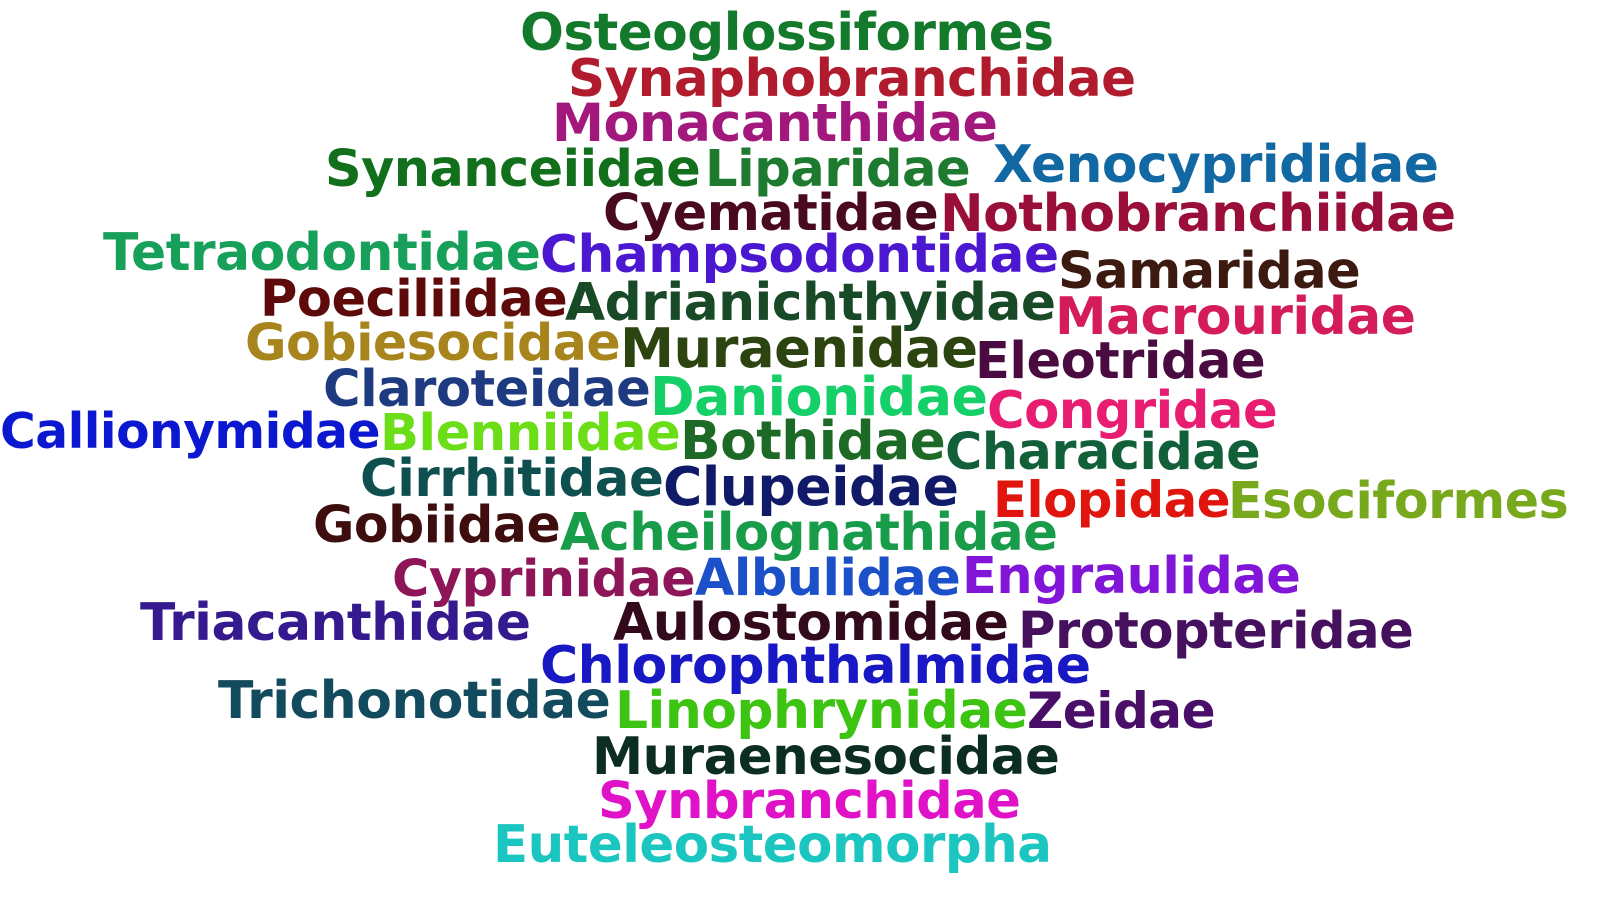 The image size is (1600, 900). Describe the element at coordinates (487, 389) in the screenshot. I see `word-claroteidae: Claroteidae` at that location.